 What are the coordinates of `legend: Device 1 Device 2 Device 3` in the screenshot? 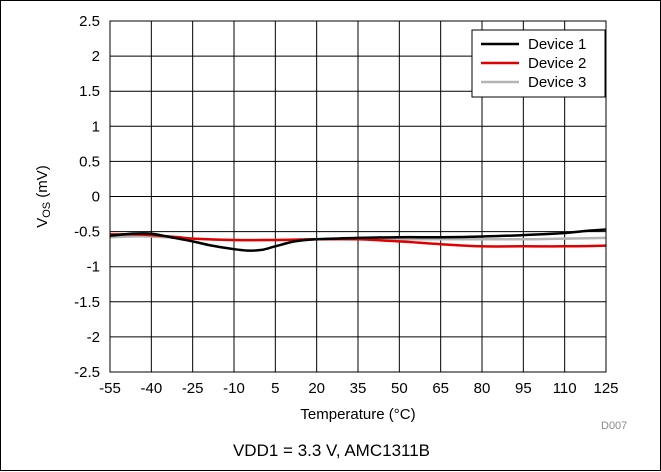 It's located at (538, 63).